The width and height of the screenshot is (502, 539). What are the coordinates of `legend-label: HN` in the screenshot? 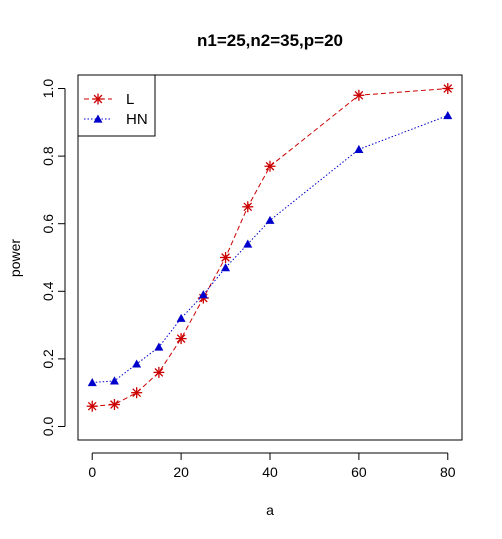 It's located at (137, 119).